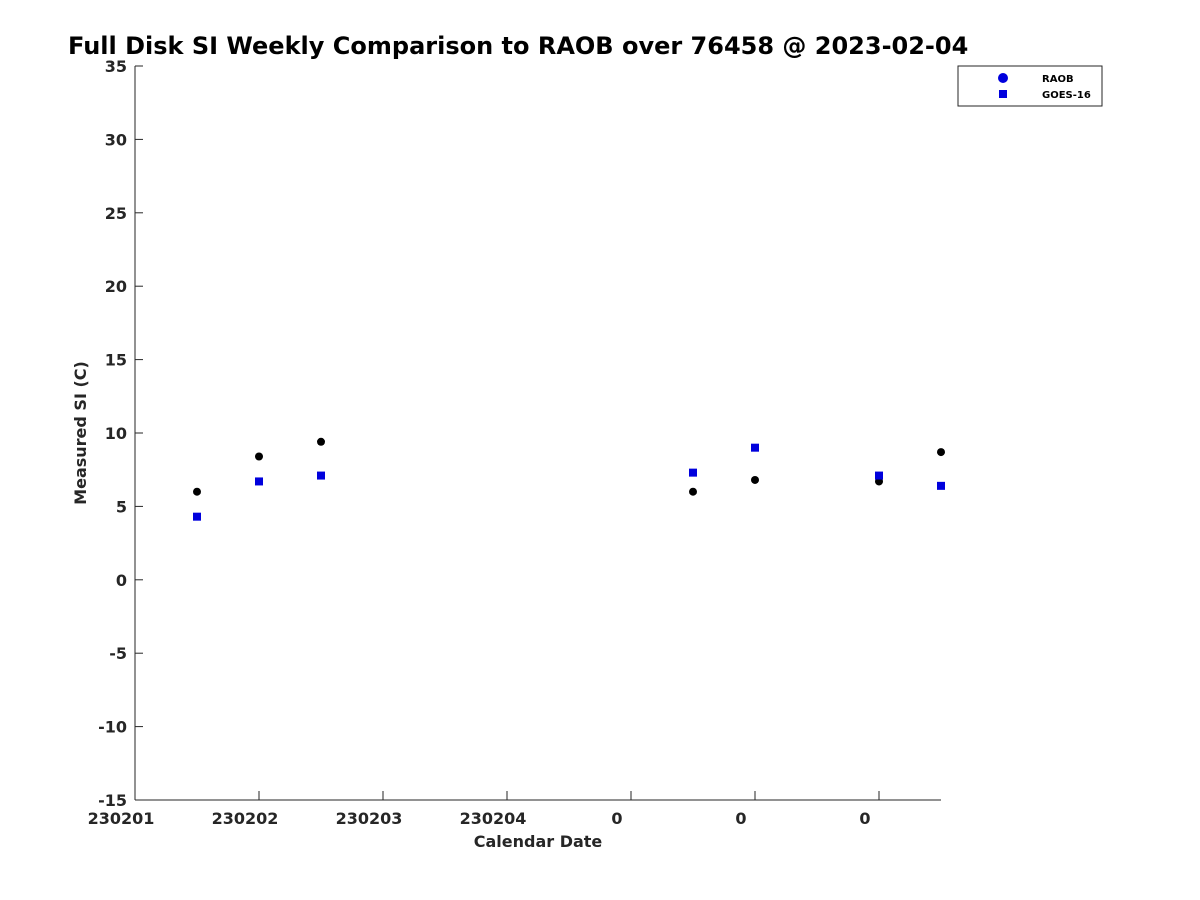  I want to click on legend-label-goes-16: GOES-16, so click(1066, 95).